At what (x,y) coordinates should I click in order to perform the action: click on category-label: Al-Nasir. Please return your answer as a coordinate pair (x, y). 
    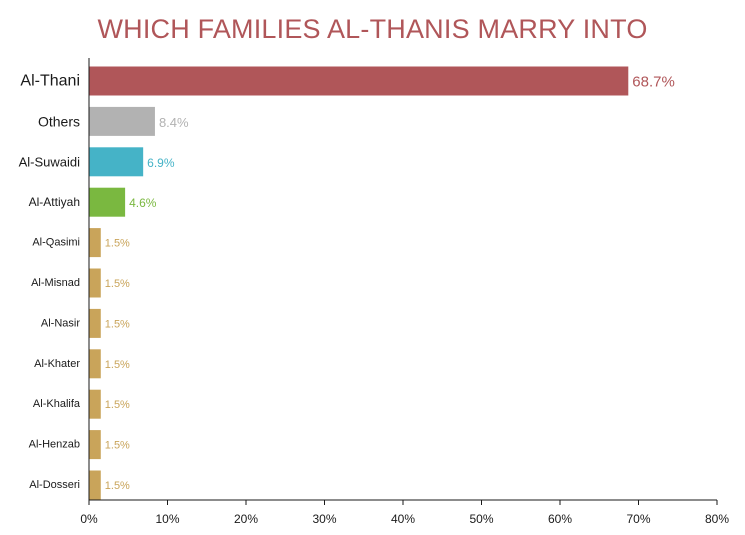
    Looking at the image, I should click on (60, 323).